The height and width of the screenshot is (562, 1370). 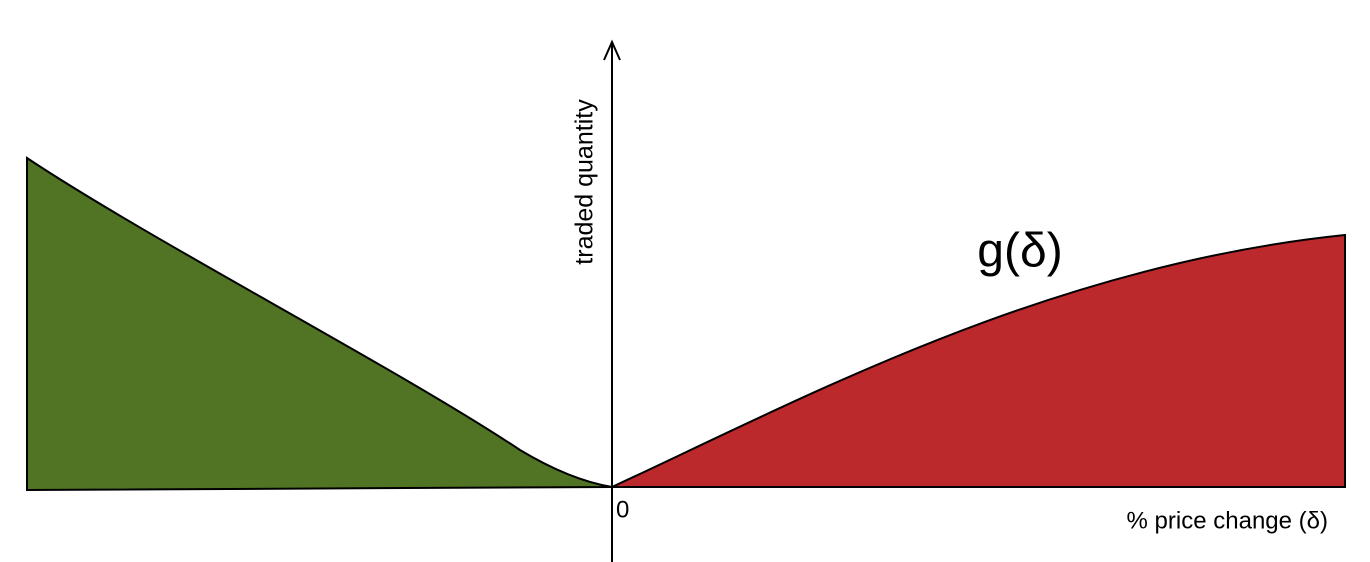 What do you see at coordinates (622, 509) in the screenshot?
I see `origin-label: 0` at bounding box center [622, 509].